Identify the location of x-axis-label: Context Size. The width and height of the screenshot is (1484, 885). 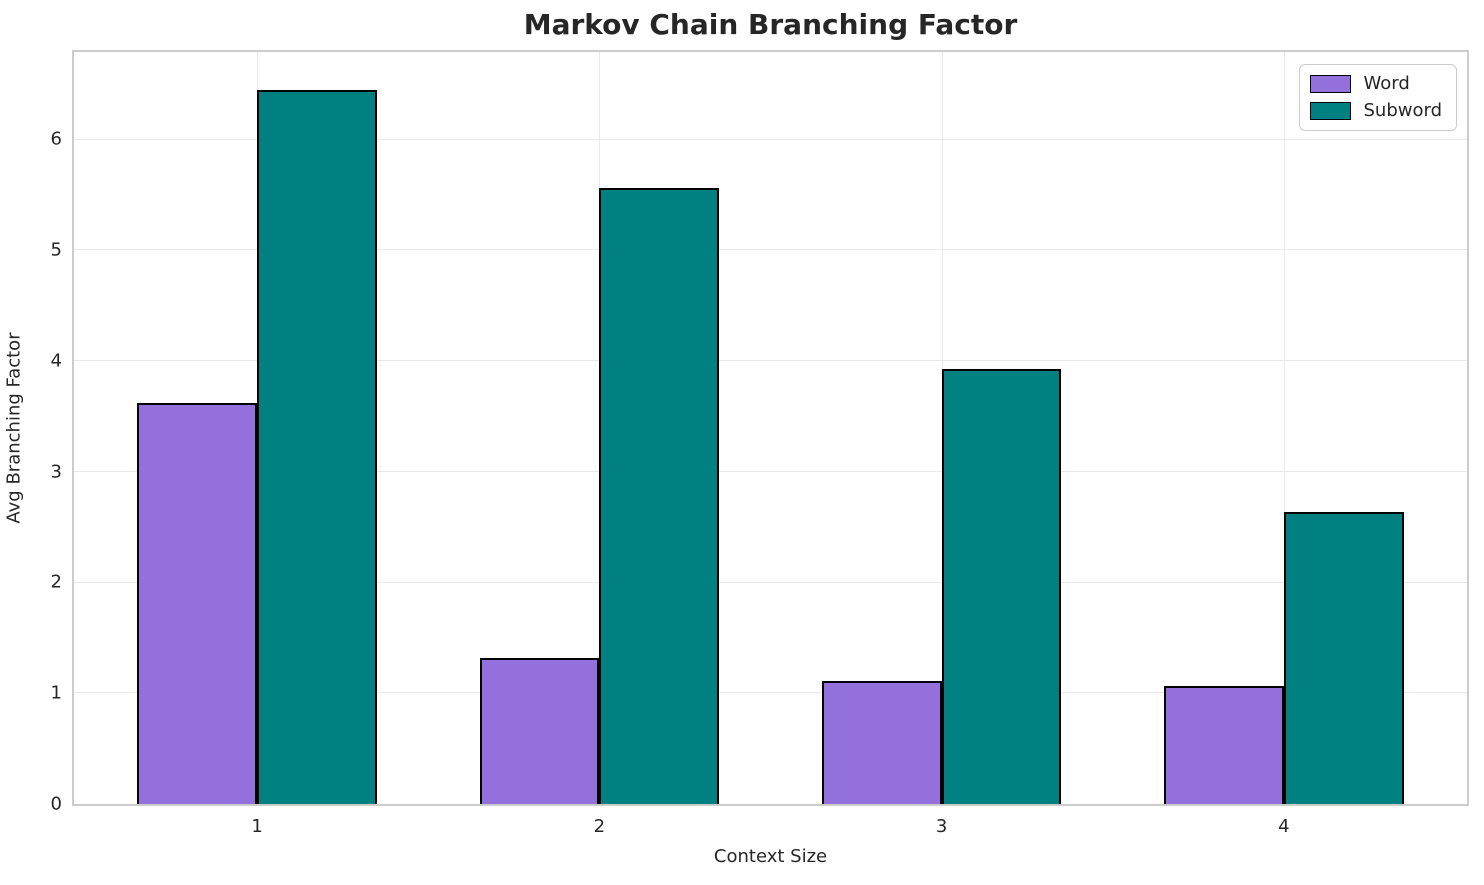
(770, 856).